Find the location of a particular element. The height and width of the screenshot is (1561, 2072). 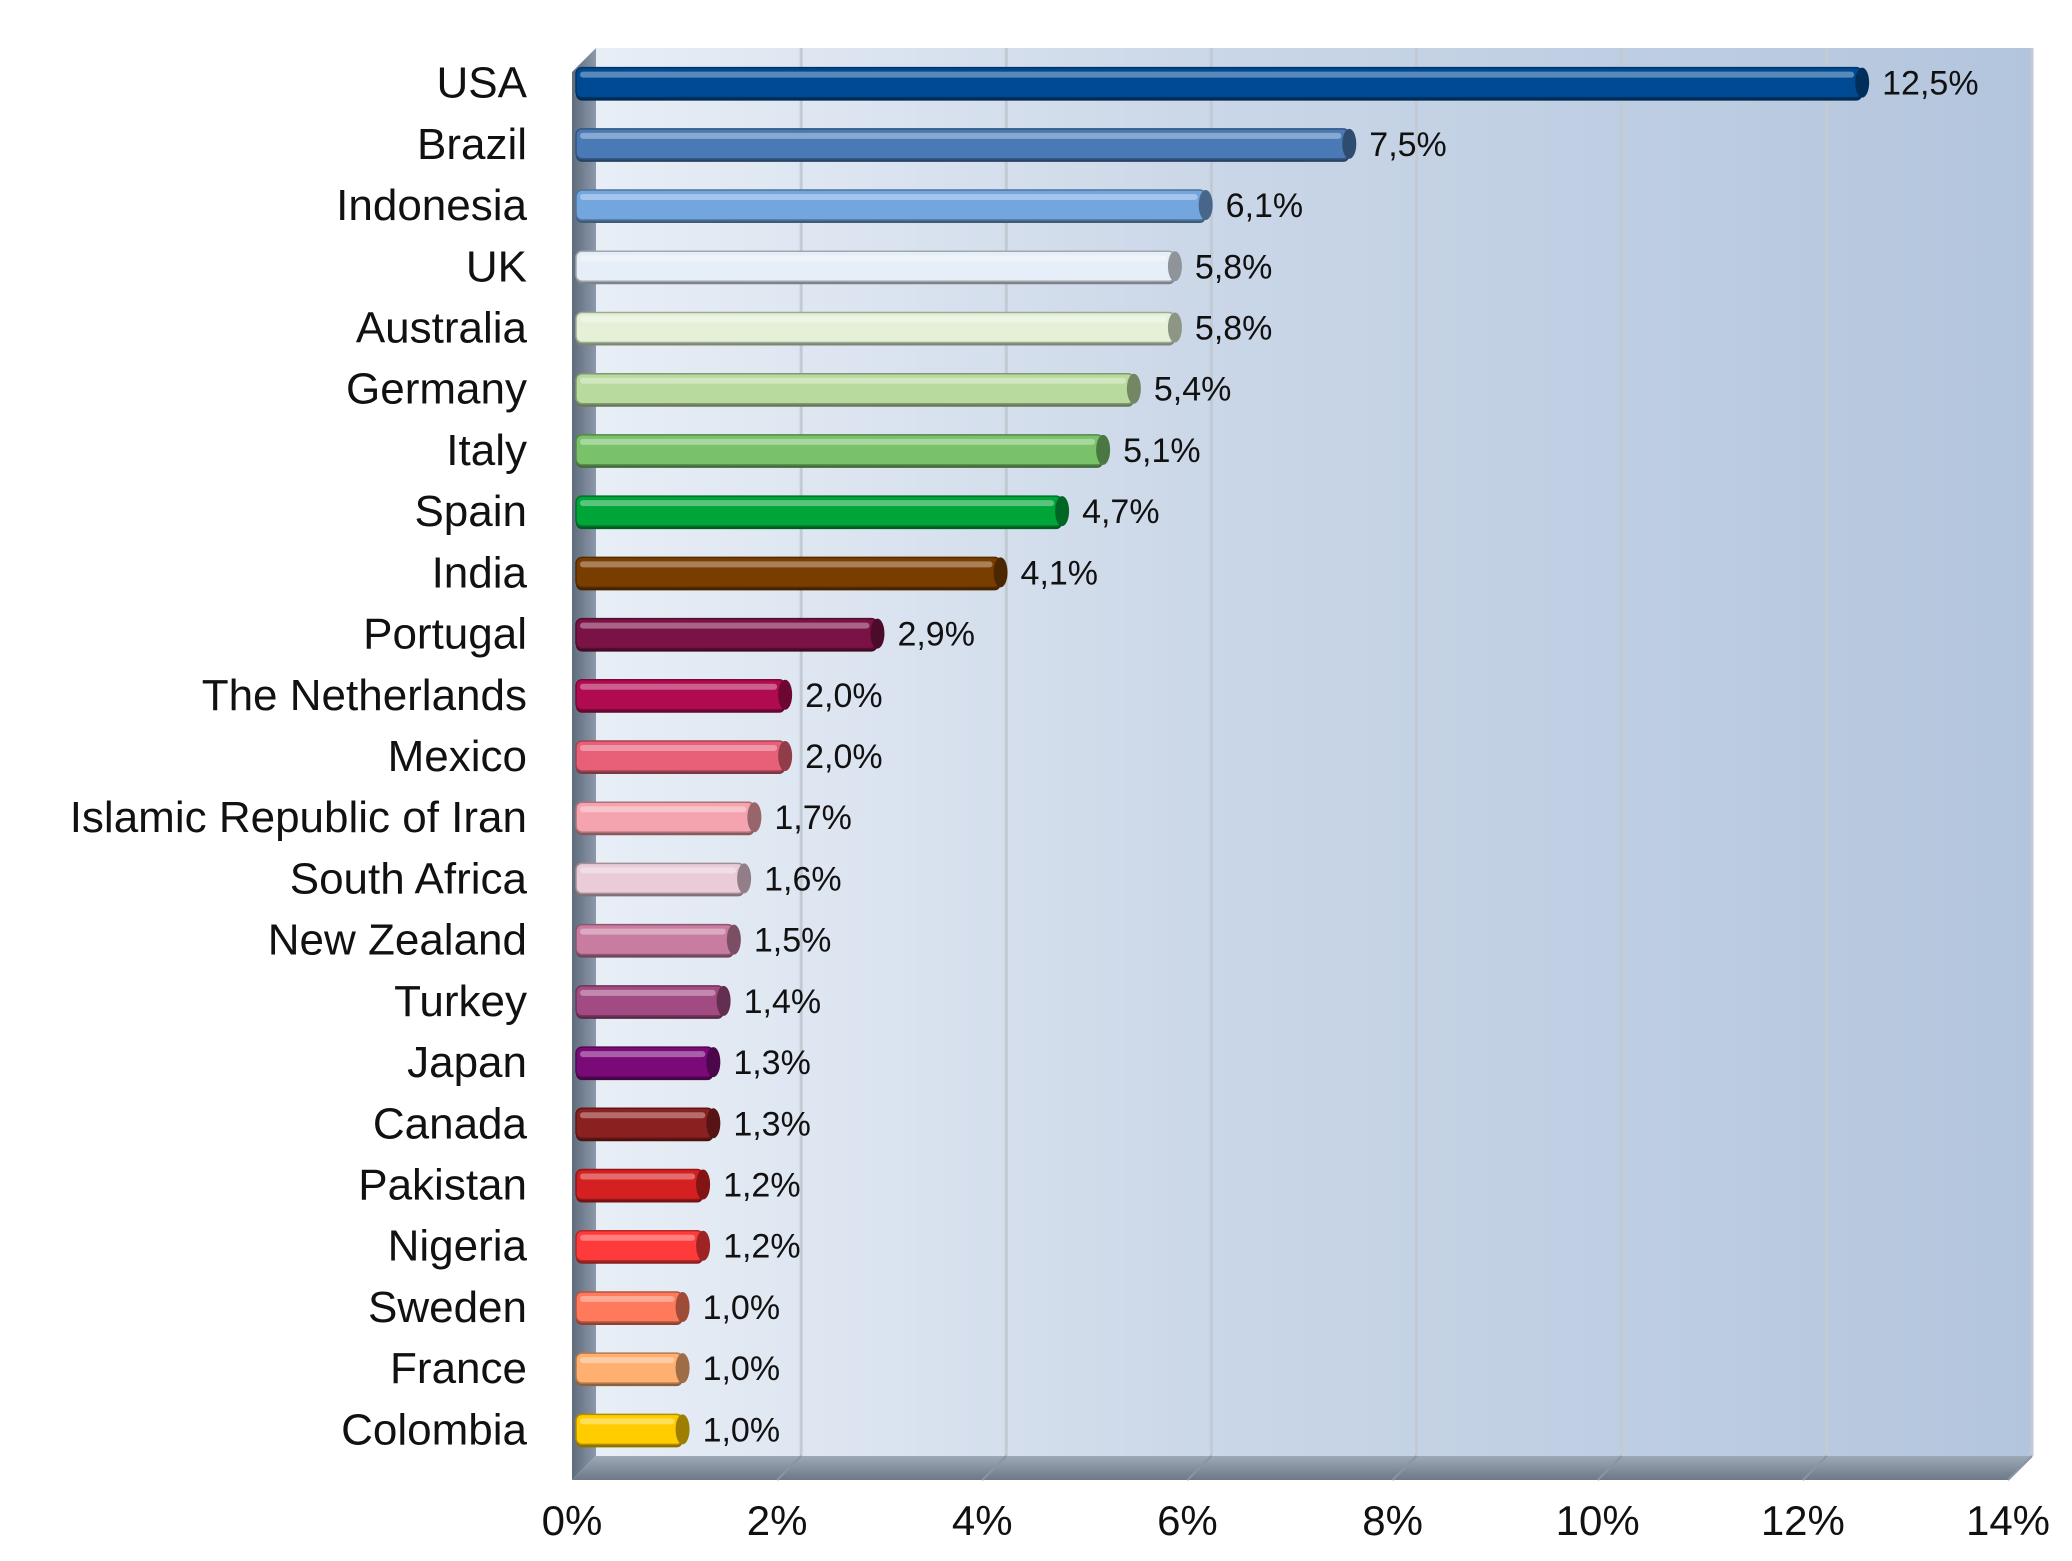

category-label: Germany is located at coordinates (436, 389).